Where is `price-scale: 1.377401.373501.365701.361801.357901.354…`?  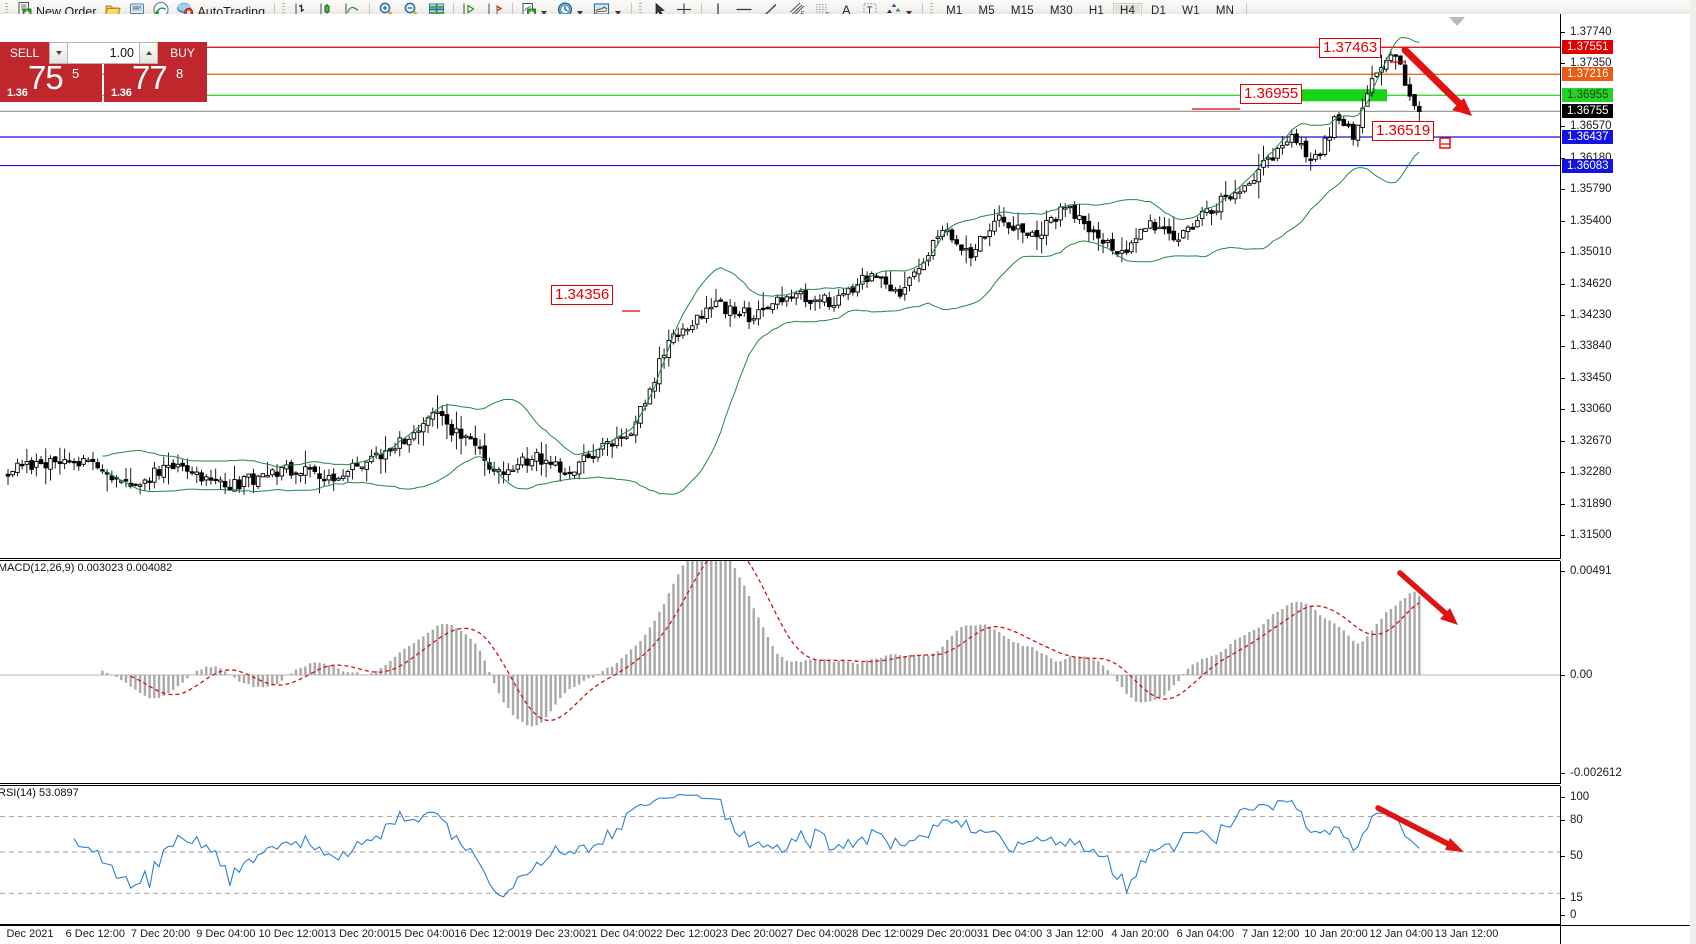 price-scale: 1.377401.373501.365701.361801.357901.354… is located at coordinates (1628, 286).